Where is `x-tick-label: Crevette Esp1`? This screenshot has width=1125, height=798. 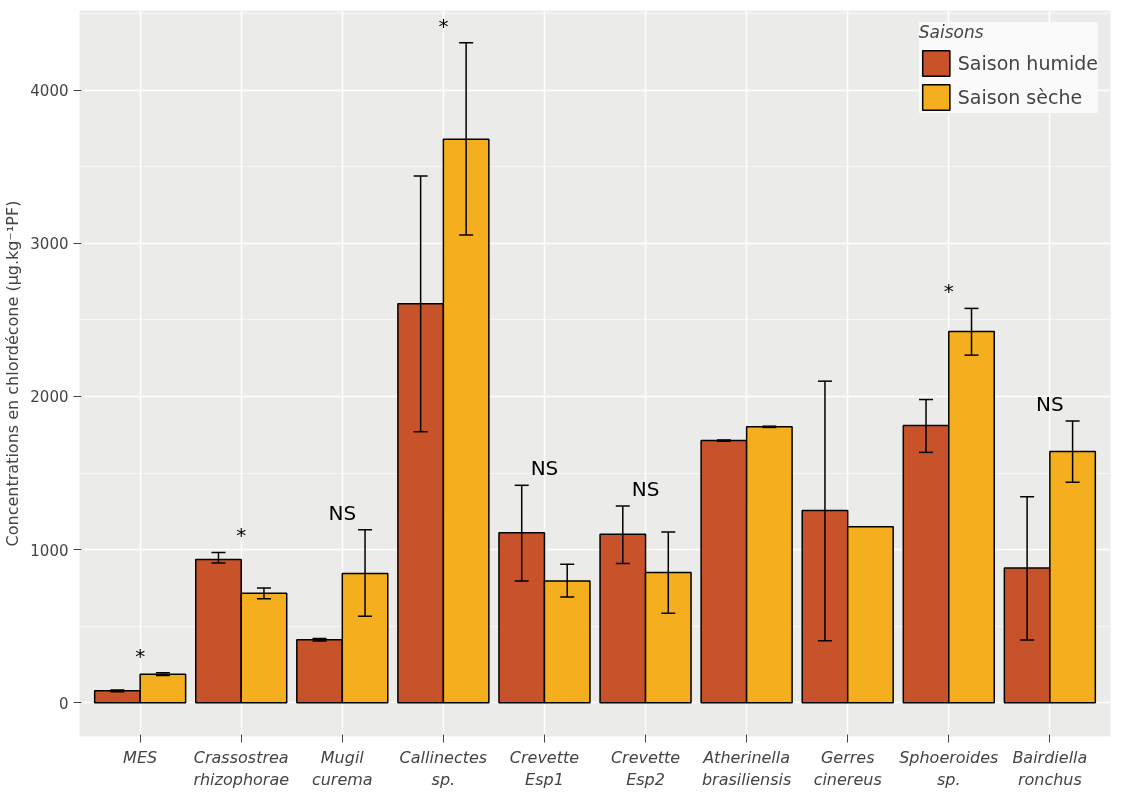
x-tick-label: Crevette Esp1 is located at coordinates (544, 768).